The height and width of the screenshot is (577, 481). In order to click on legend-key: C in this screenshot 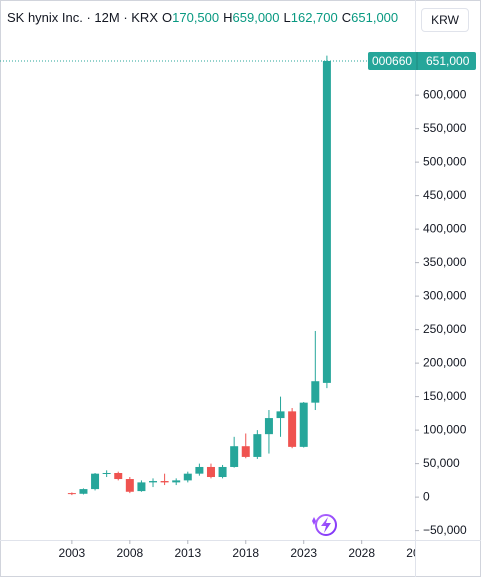, I will do `click(346, 17)`.